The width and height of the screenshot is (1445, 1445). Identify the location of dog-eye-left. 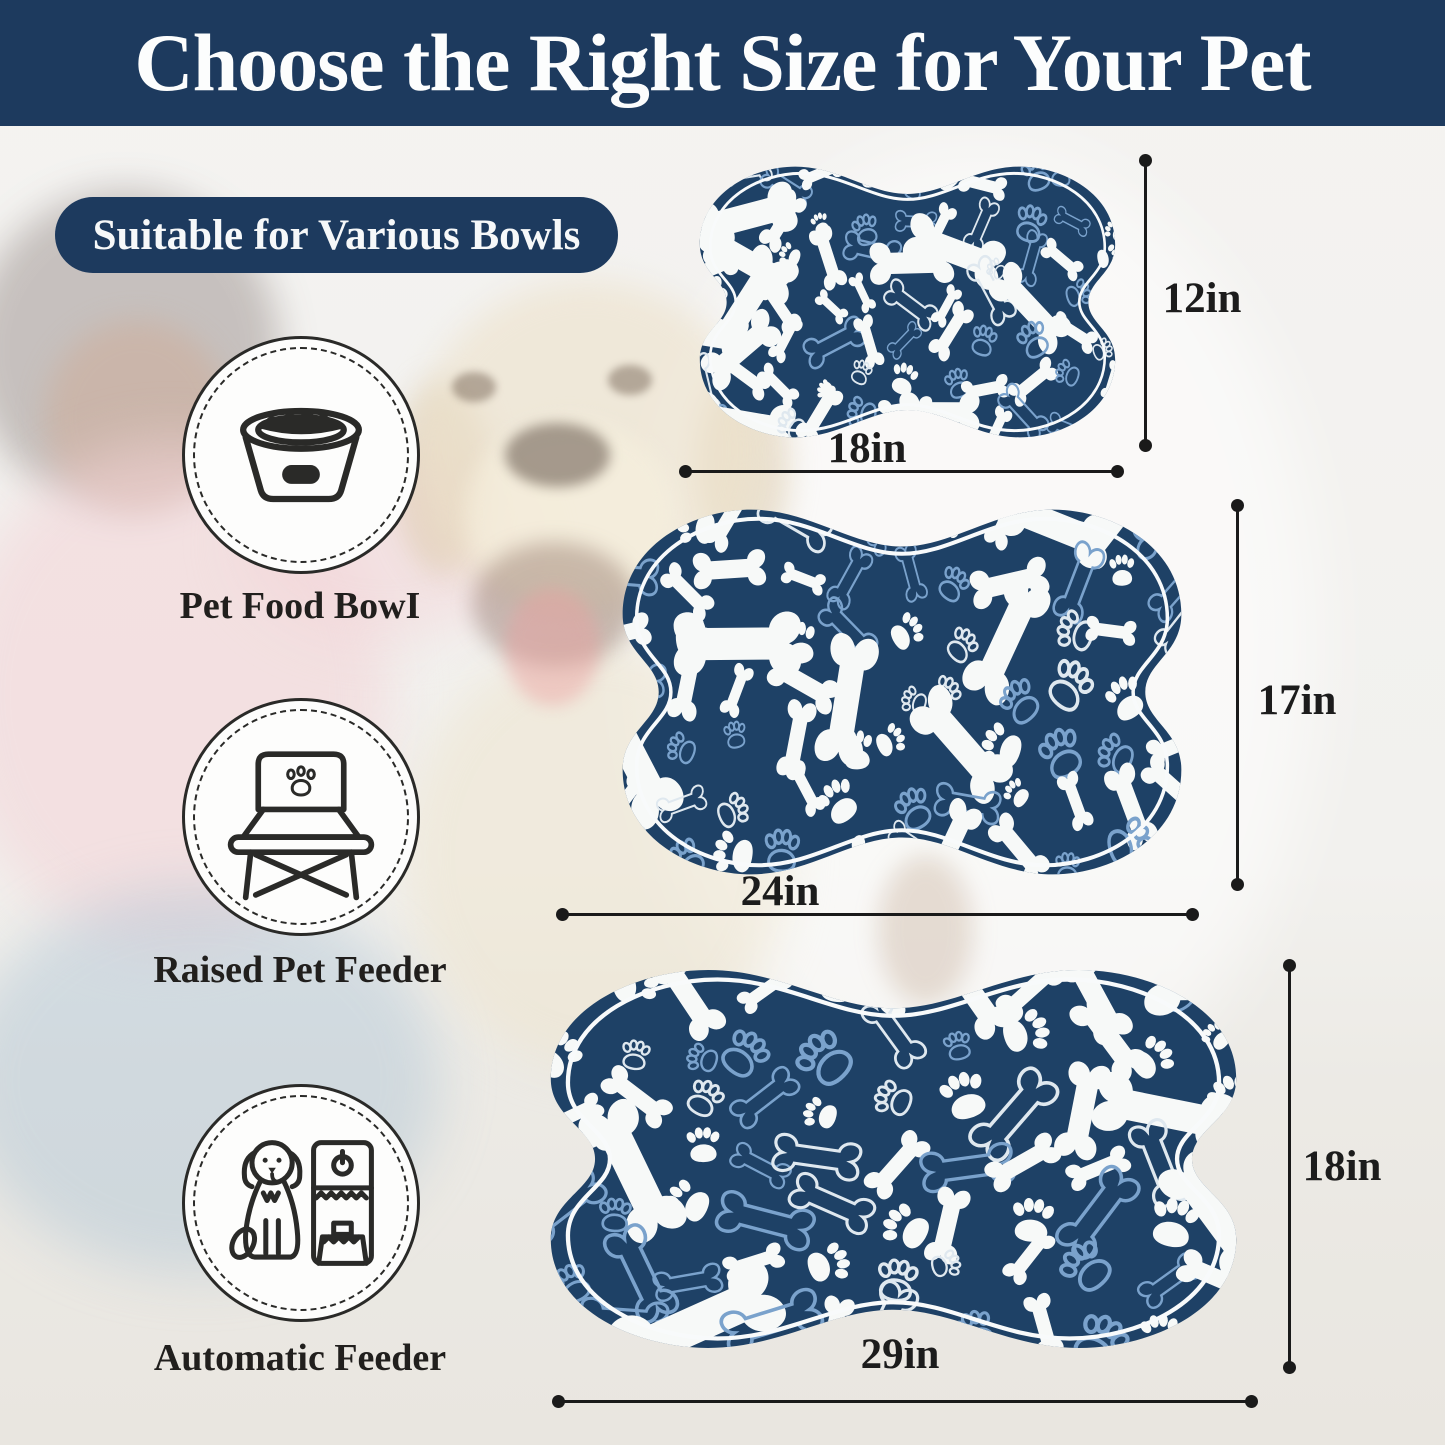
(474, 387).